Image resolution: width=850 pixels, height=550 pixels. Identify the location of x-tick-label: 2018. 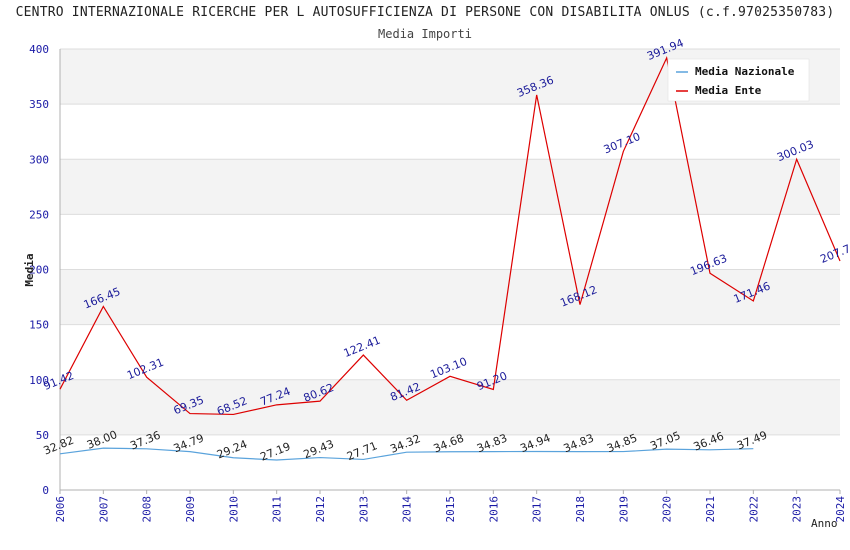
(580, 509).